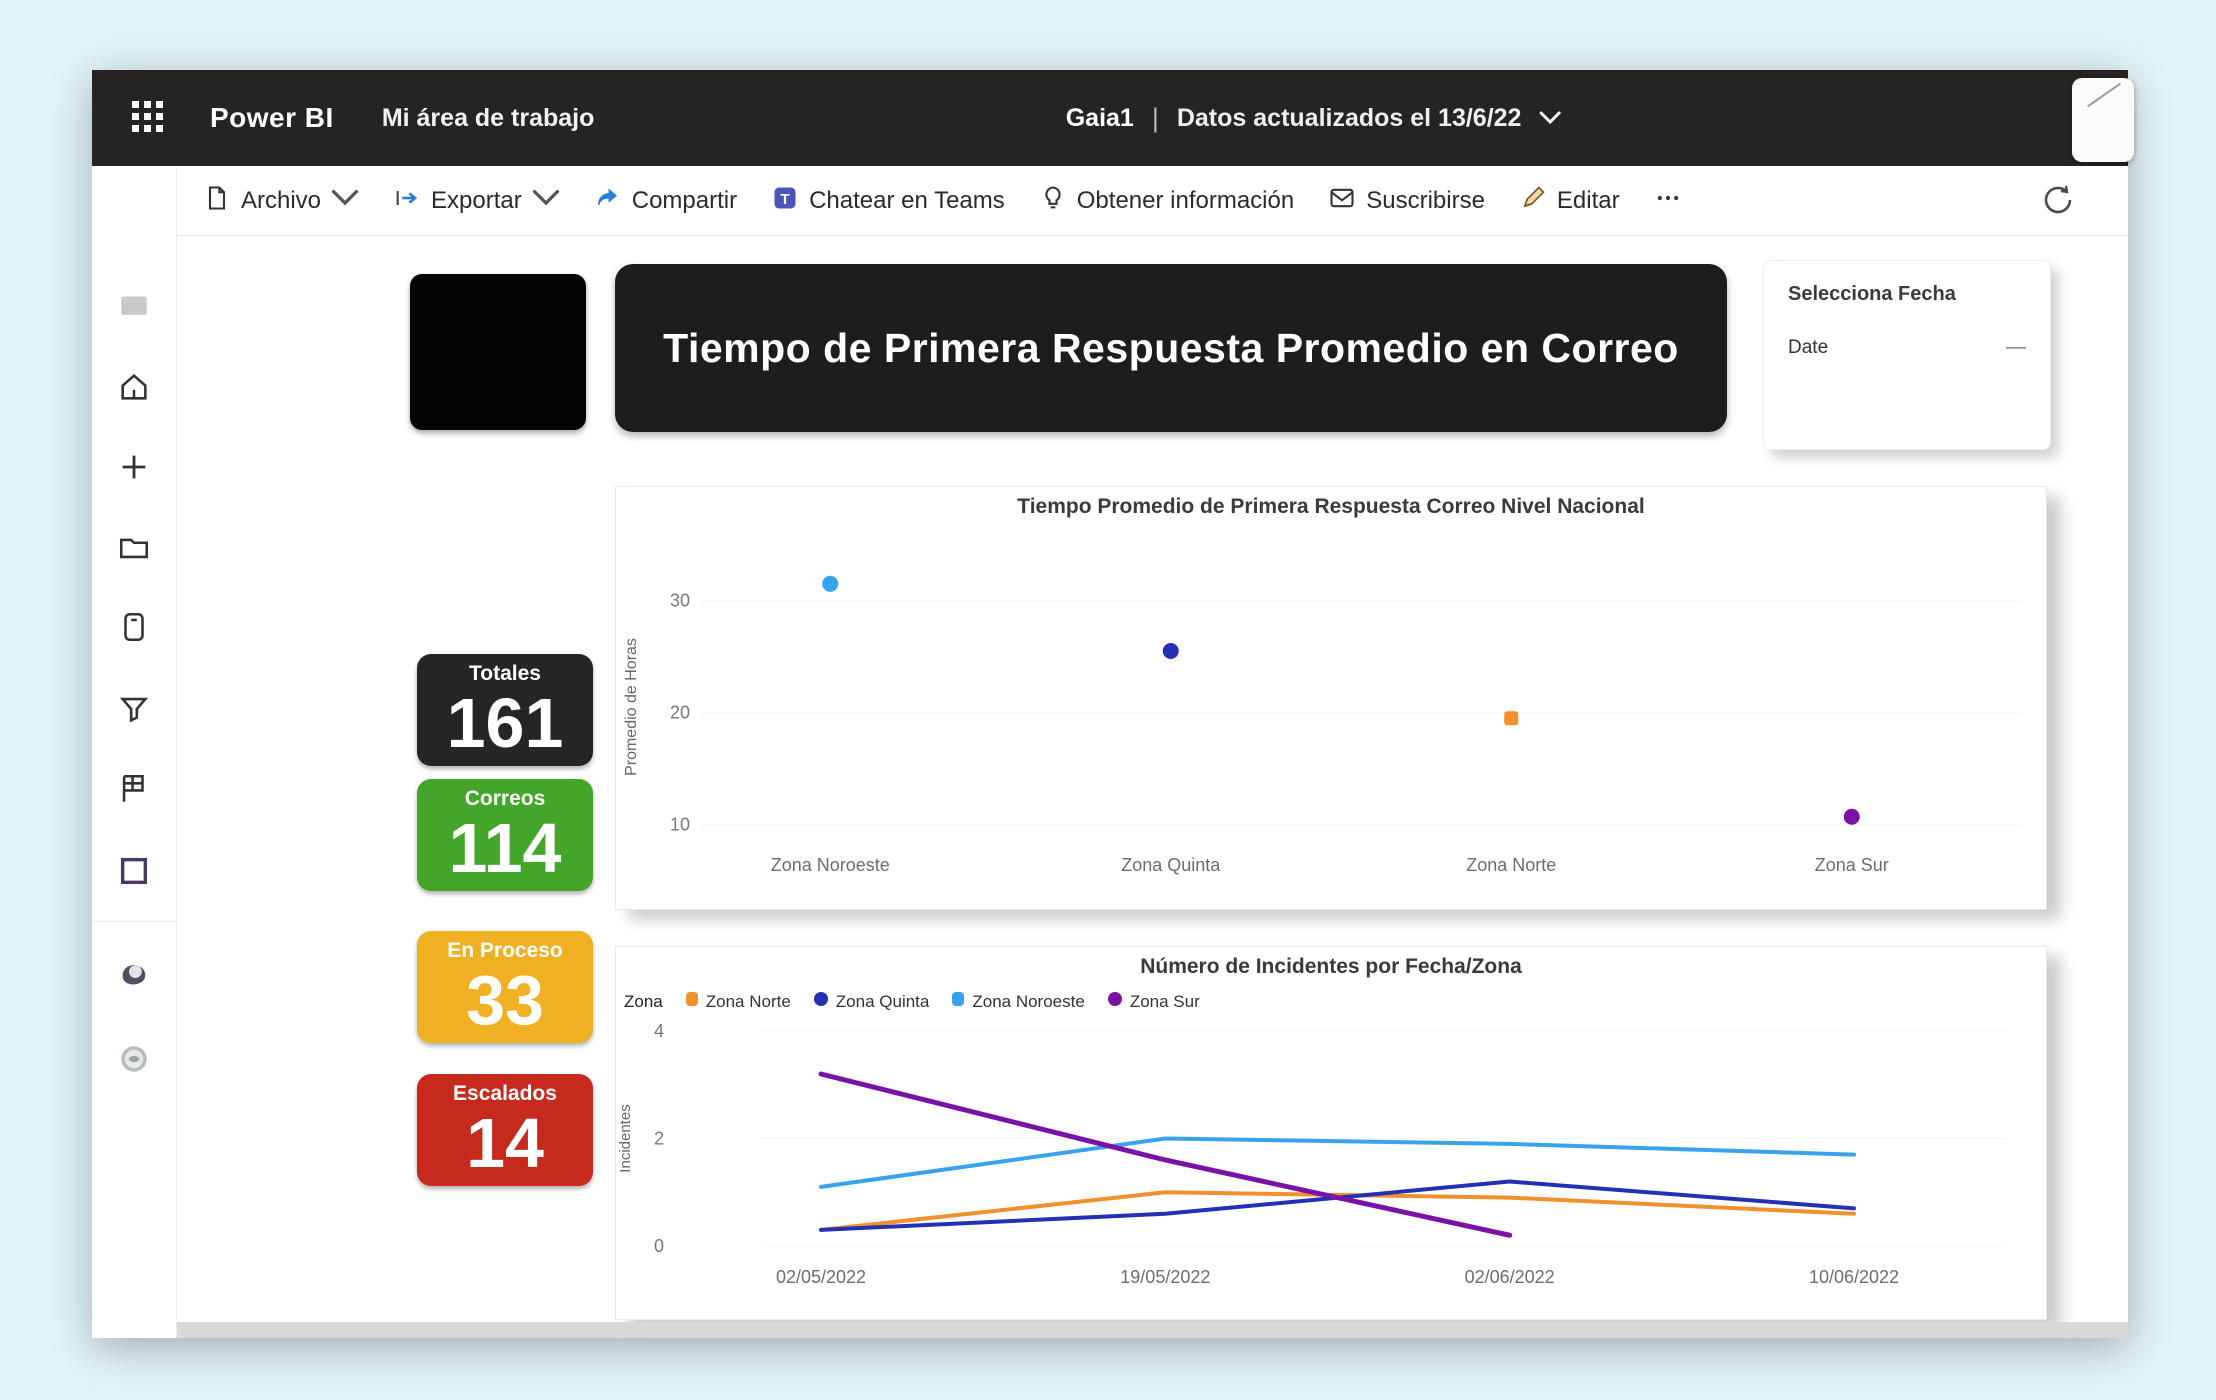  What do you see at coordinates (1342, 200) in the screenshot?
I see `mail-icon` at bounding box center [1342, 200].